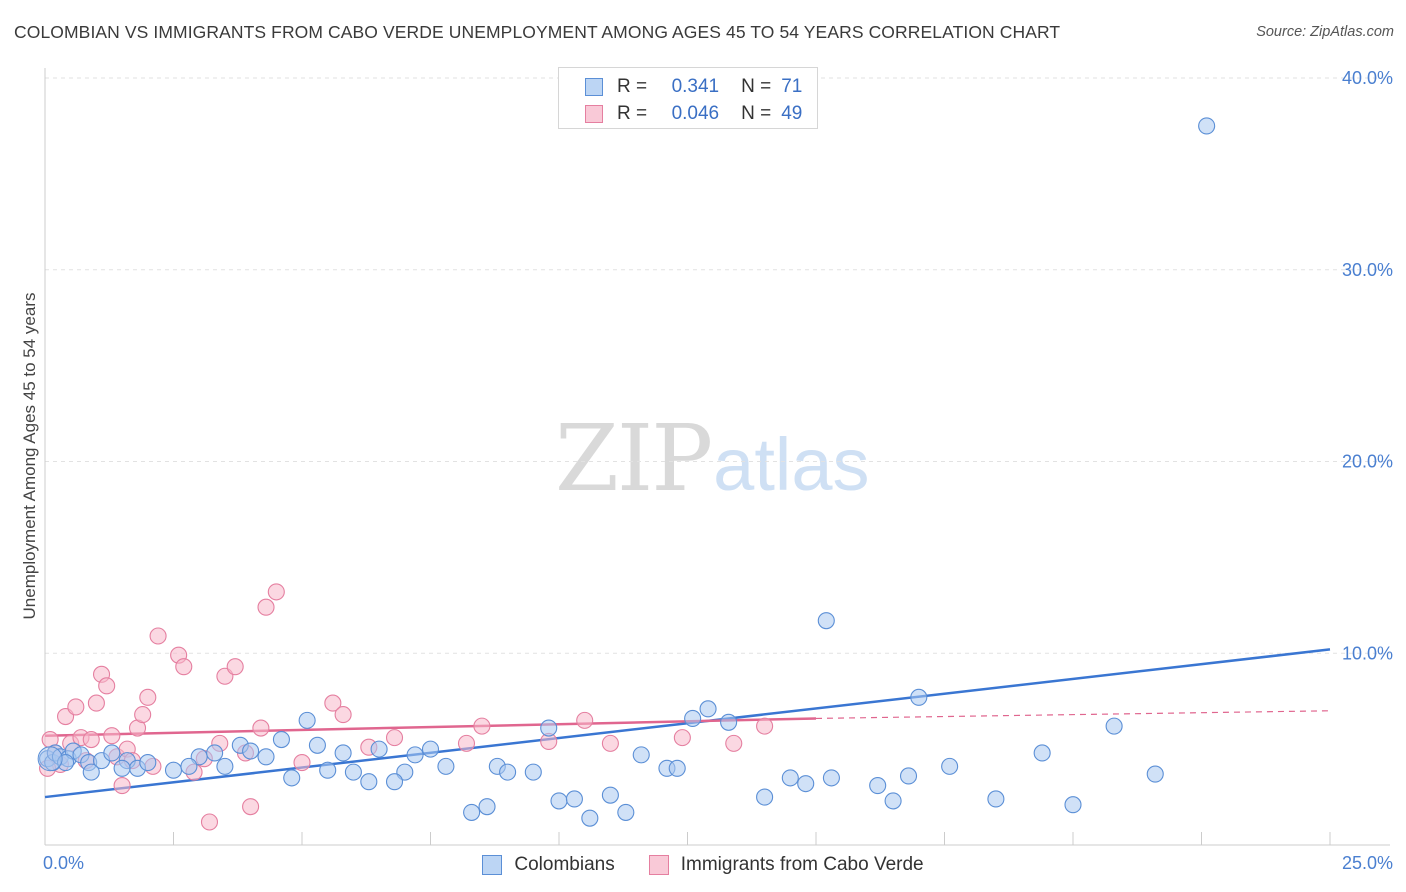 Image resolution: width=1406 pixels, height=892 pixels. What do you see at coordinates (634, 458) in the screenshot?
I see `watermark-zip: ZIP` at bounding box center [634, 458].